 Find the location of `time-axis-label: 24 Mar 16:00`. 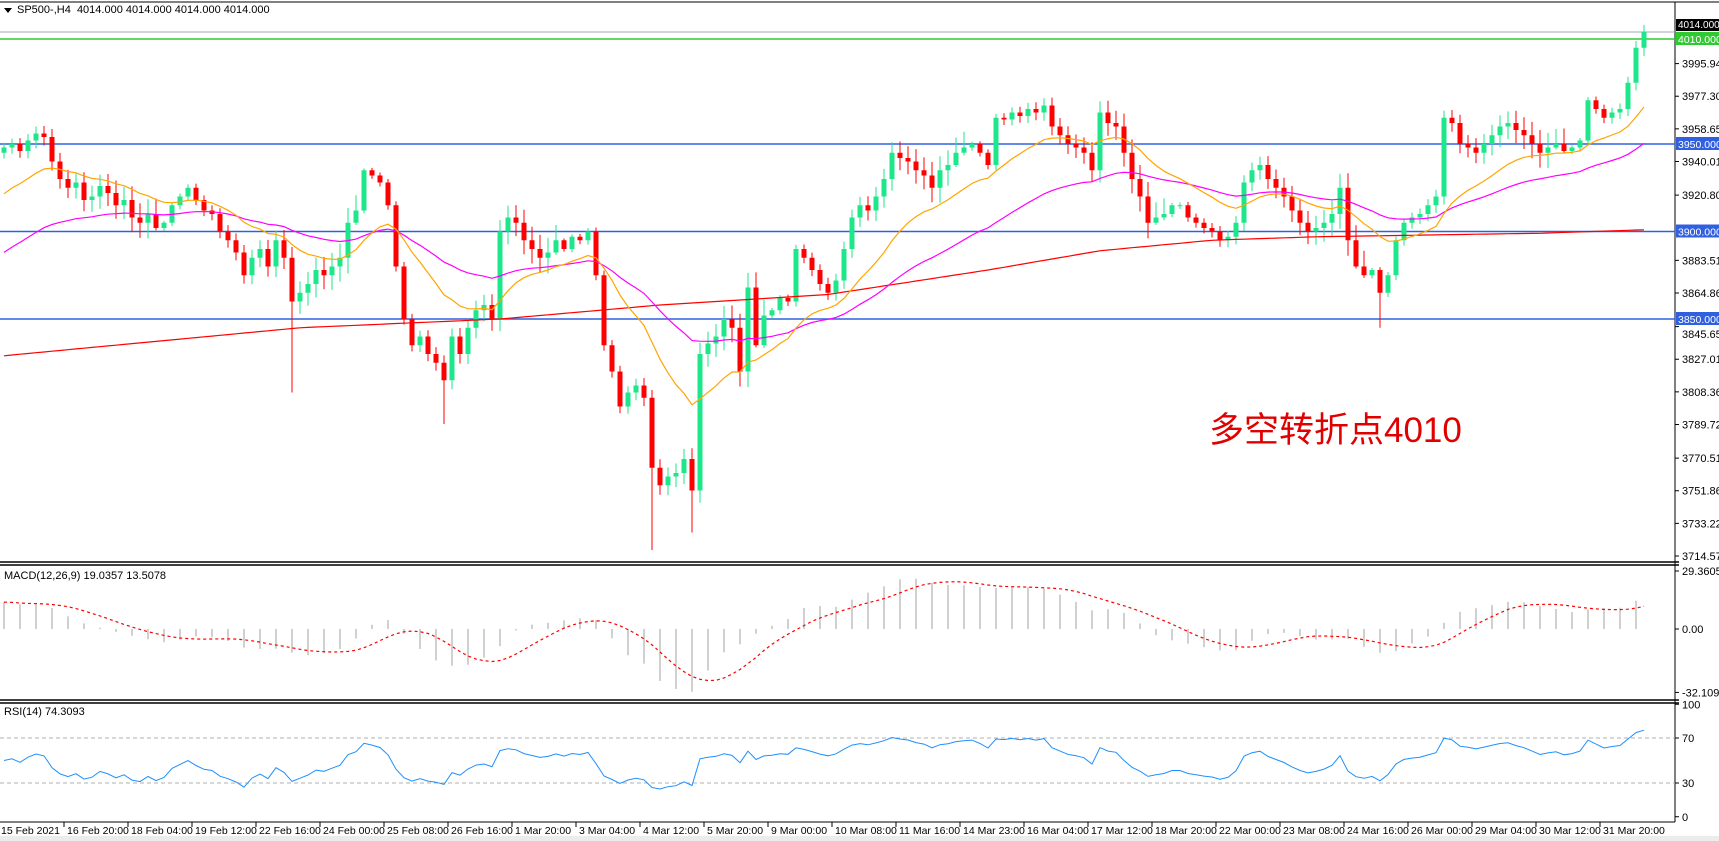

time-axis-label: 24 Mar 16:00 is located at coordinates (1378, 831).